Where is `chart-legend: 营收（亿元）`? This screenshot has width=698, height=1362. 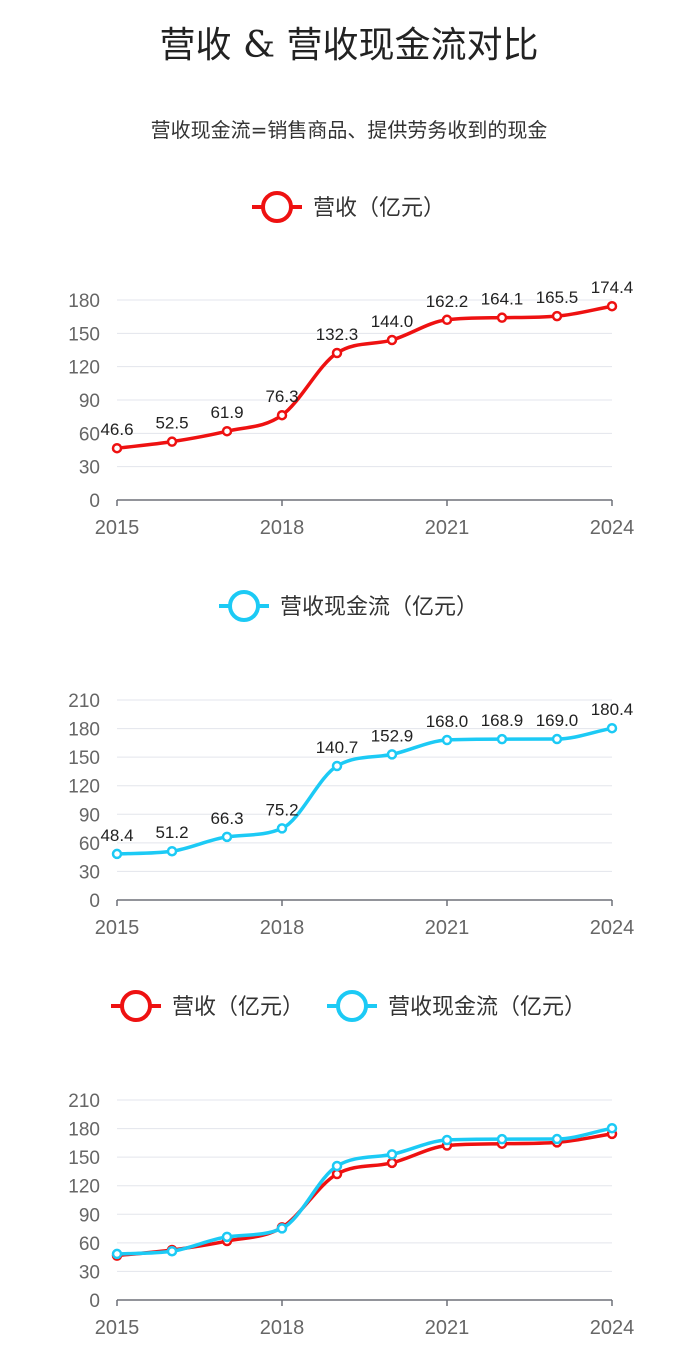
chart-legend: 营收（亿元） is located at coordinates (348, 207).